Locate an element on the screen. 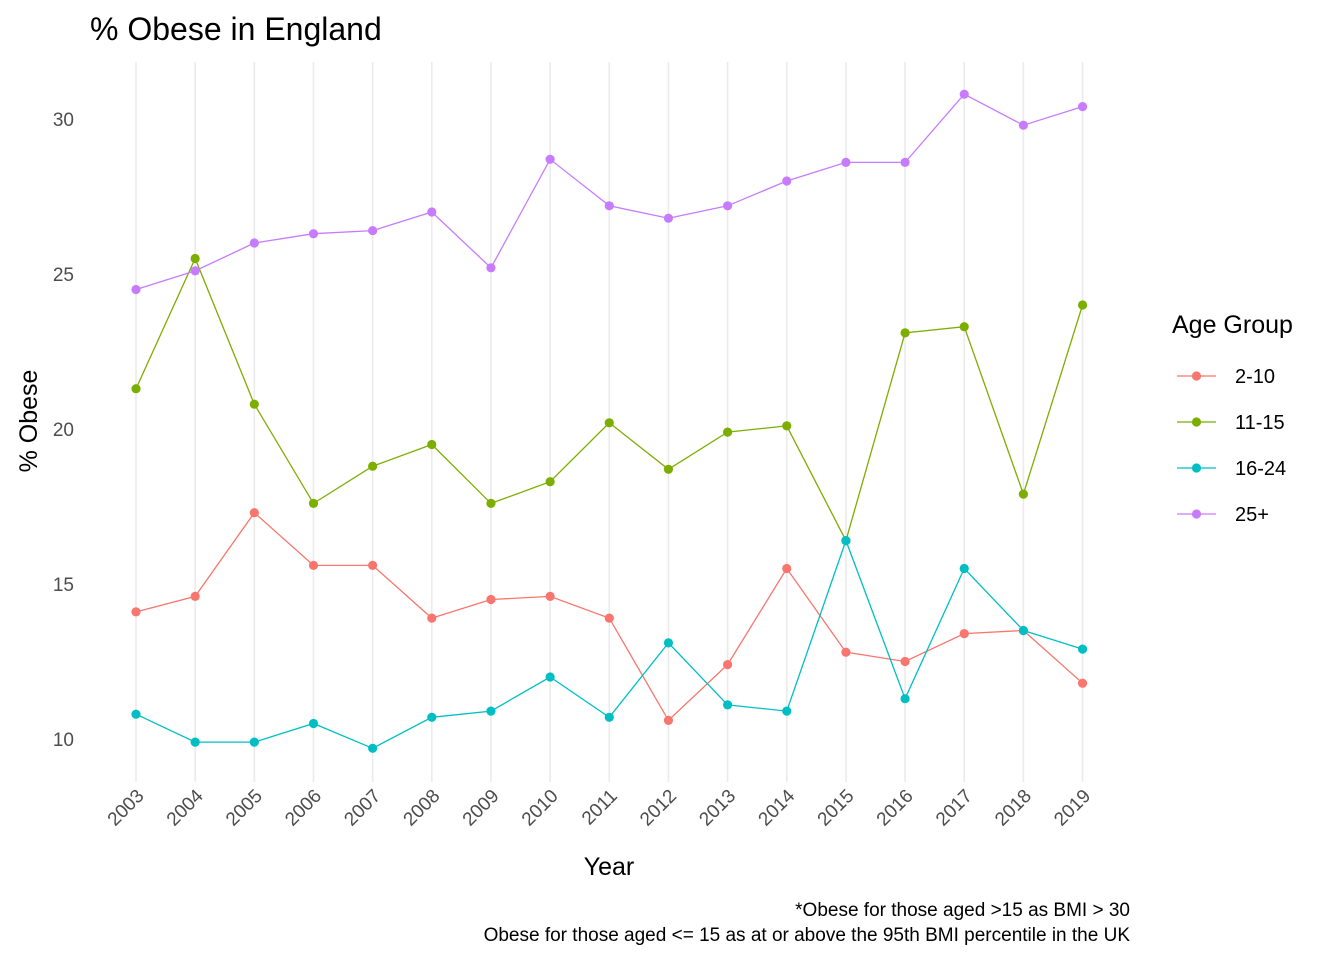 The width and height of the screenshot is (1344, 960). y-axis-ticks: 10 15 20 25 30 is located at coordinates (63, 430).